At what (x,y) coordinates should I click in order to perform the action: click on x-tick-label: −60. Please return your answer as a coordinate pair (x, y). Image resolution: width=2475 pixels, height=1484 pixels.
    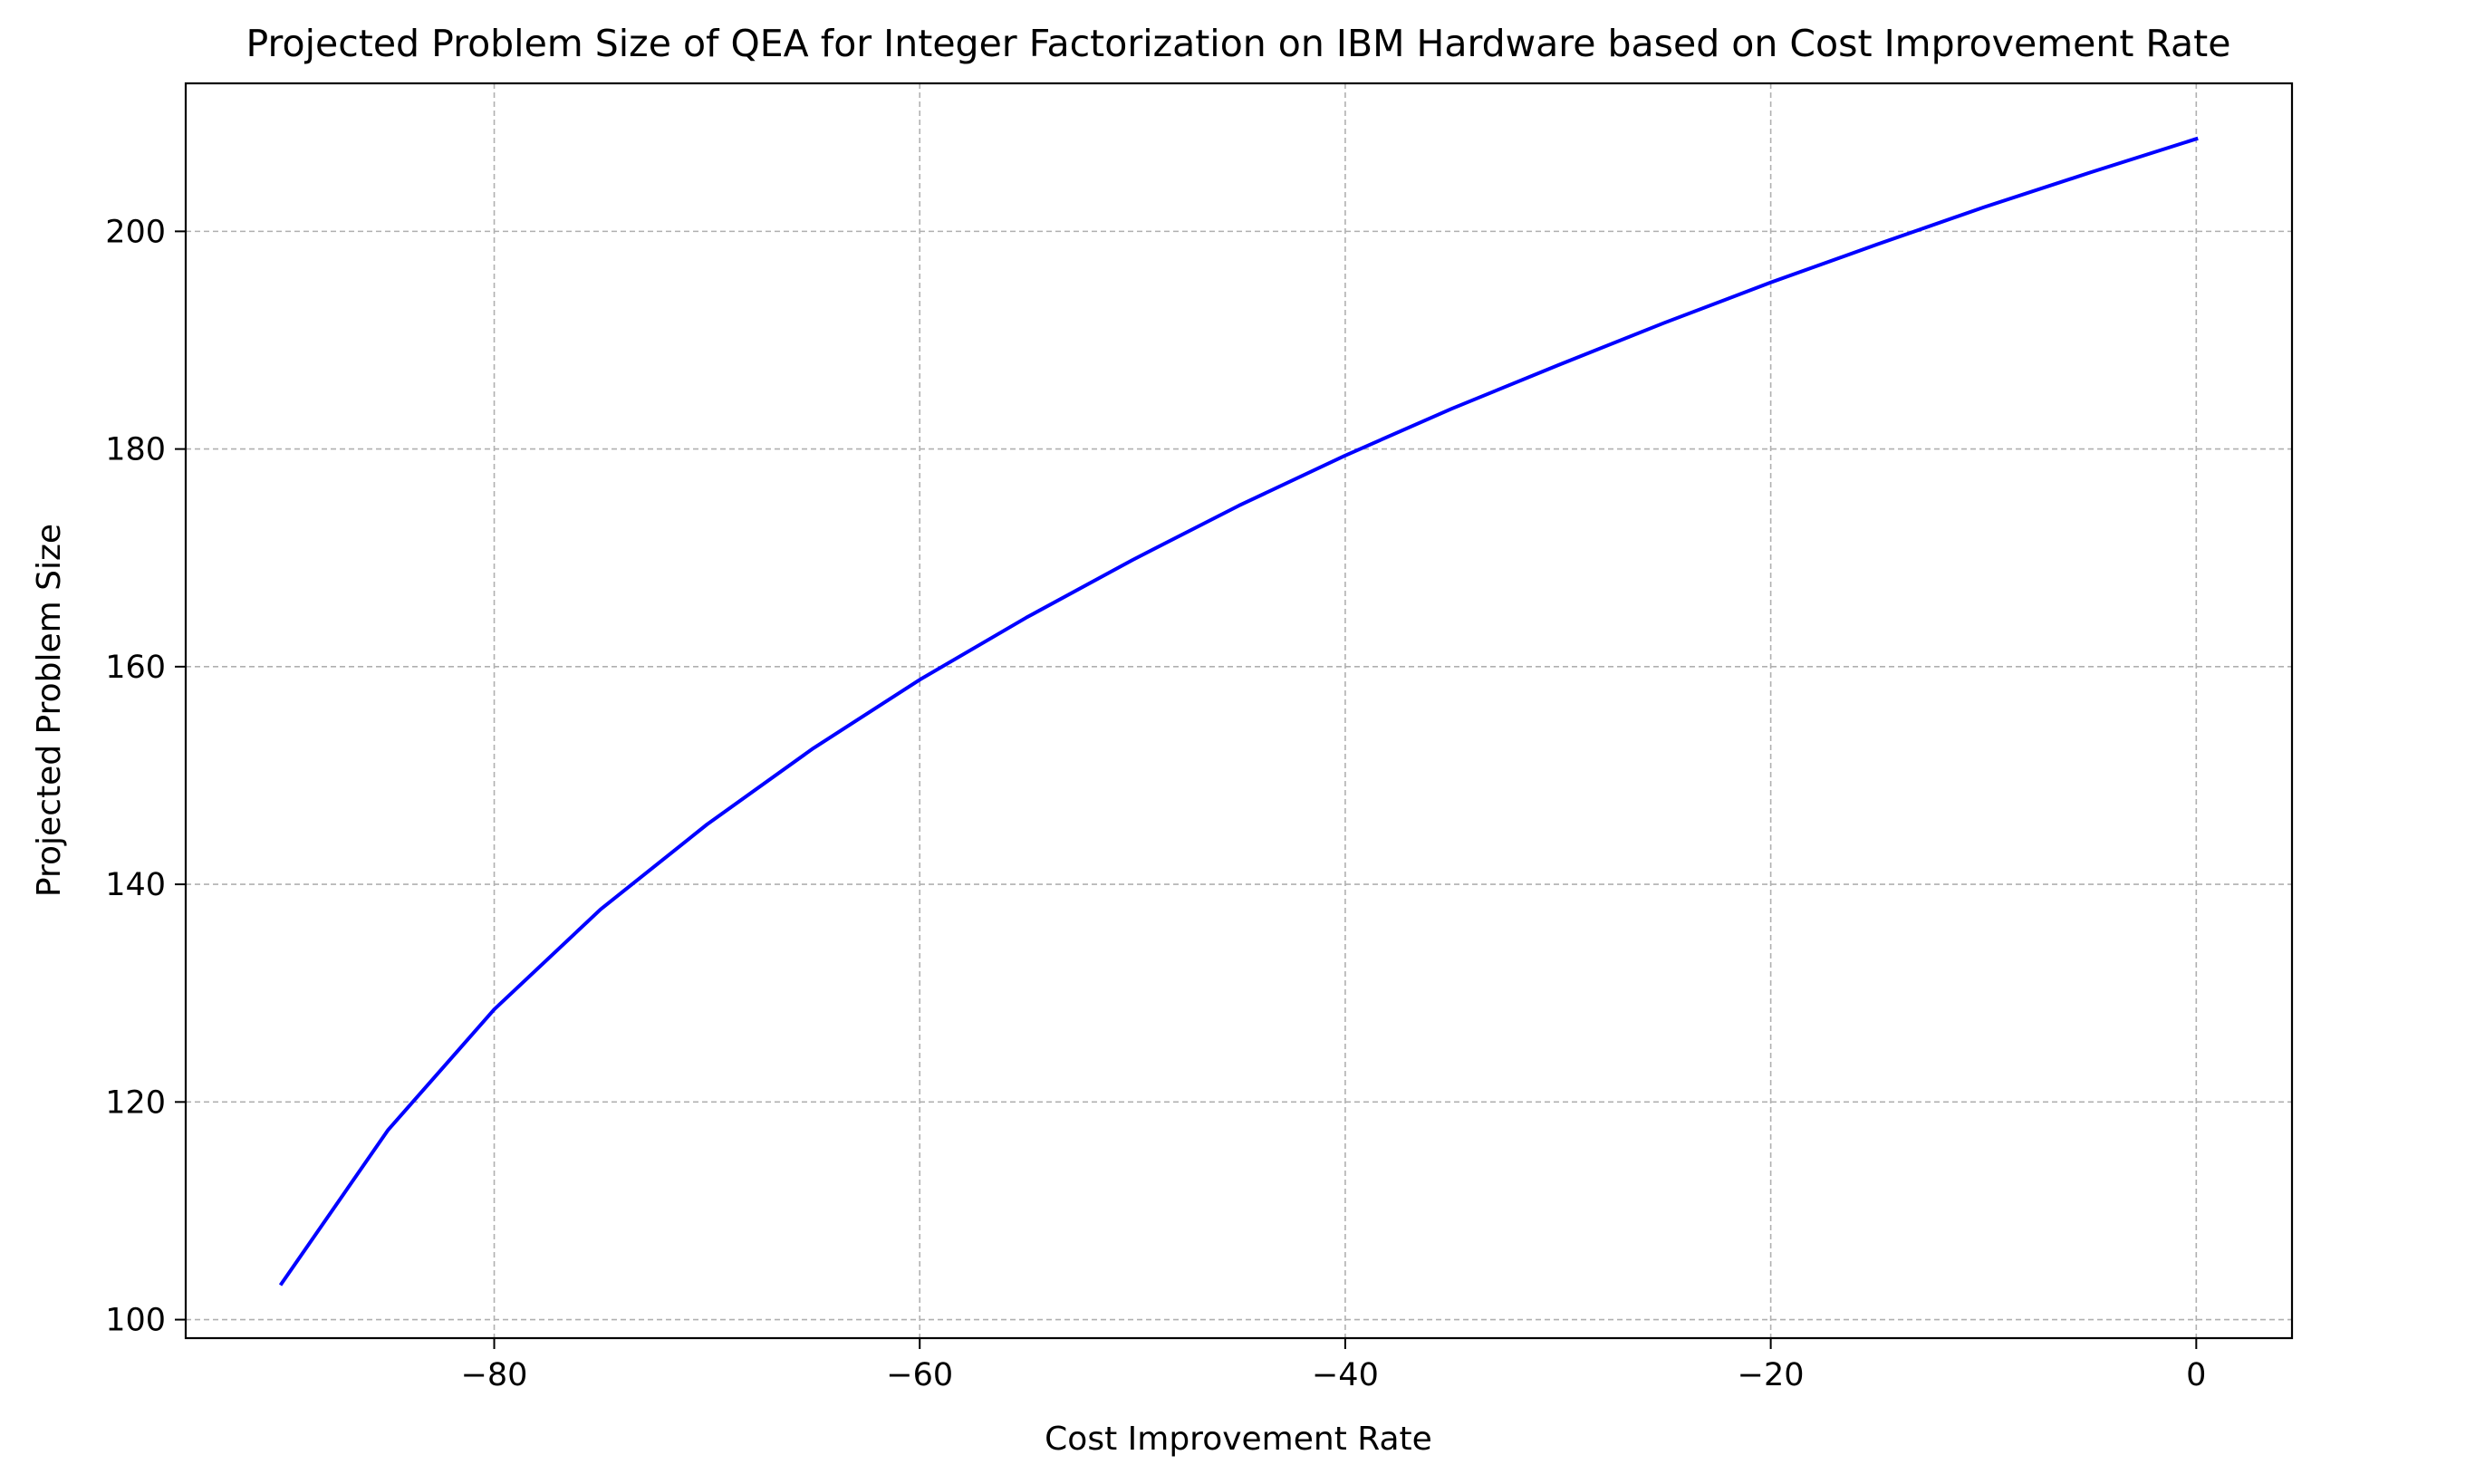
    Looking at the image, I should click on (919, 1375).